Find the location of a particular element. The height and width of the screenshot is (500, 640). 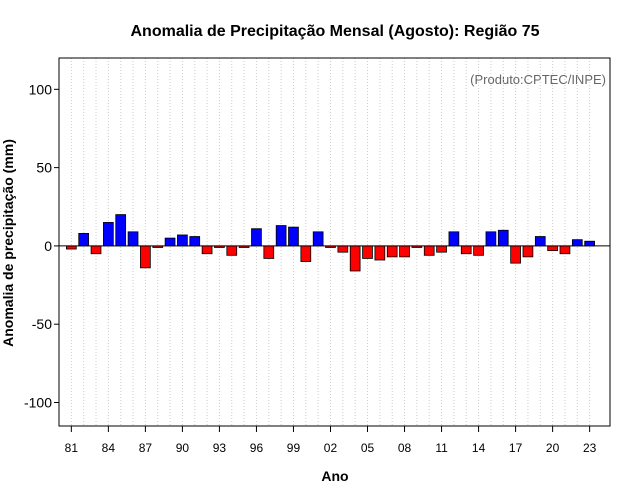

product-credit: (Produto:CPTEC/INPE) is located at coordinates (538, 79).